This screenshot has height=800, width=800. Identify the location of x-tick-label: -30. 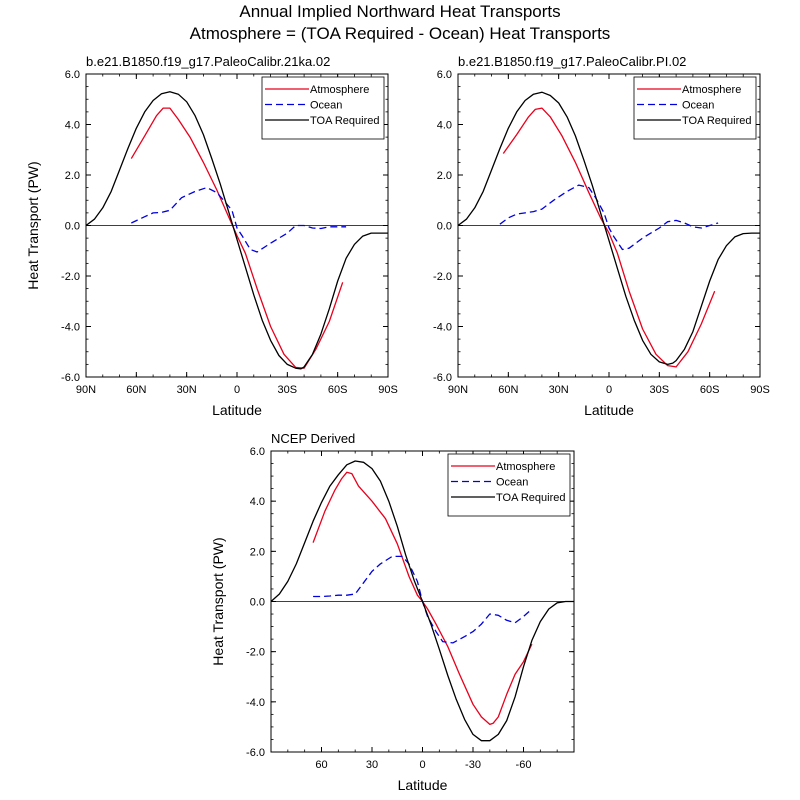
(473, 765).